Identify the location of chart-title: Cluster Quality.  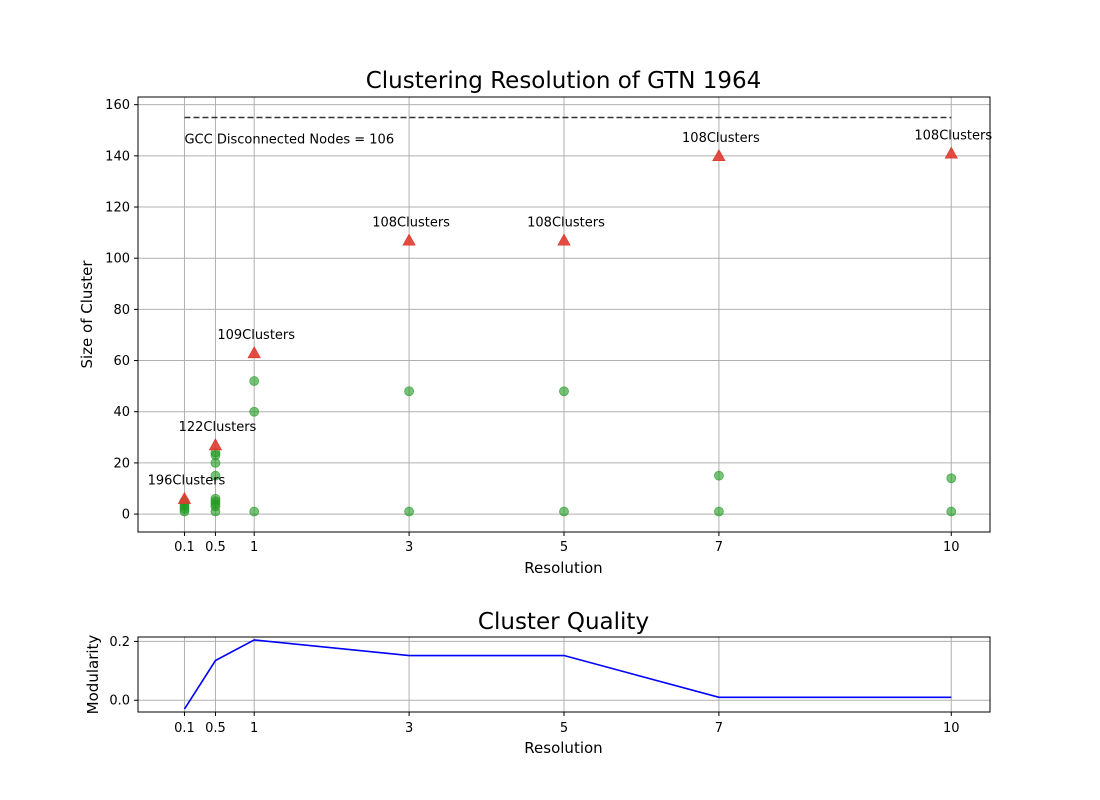
(563, 622).